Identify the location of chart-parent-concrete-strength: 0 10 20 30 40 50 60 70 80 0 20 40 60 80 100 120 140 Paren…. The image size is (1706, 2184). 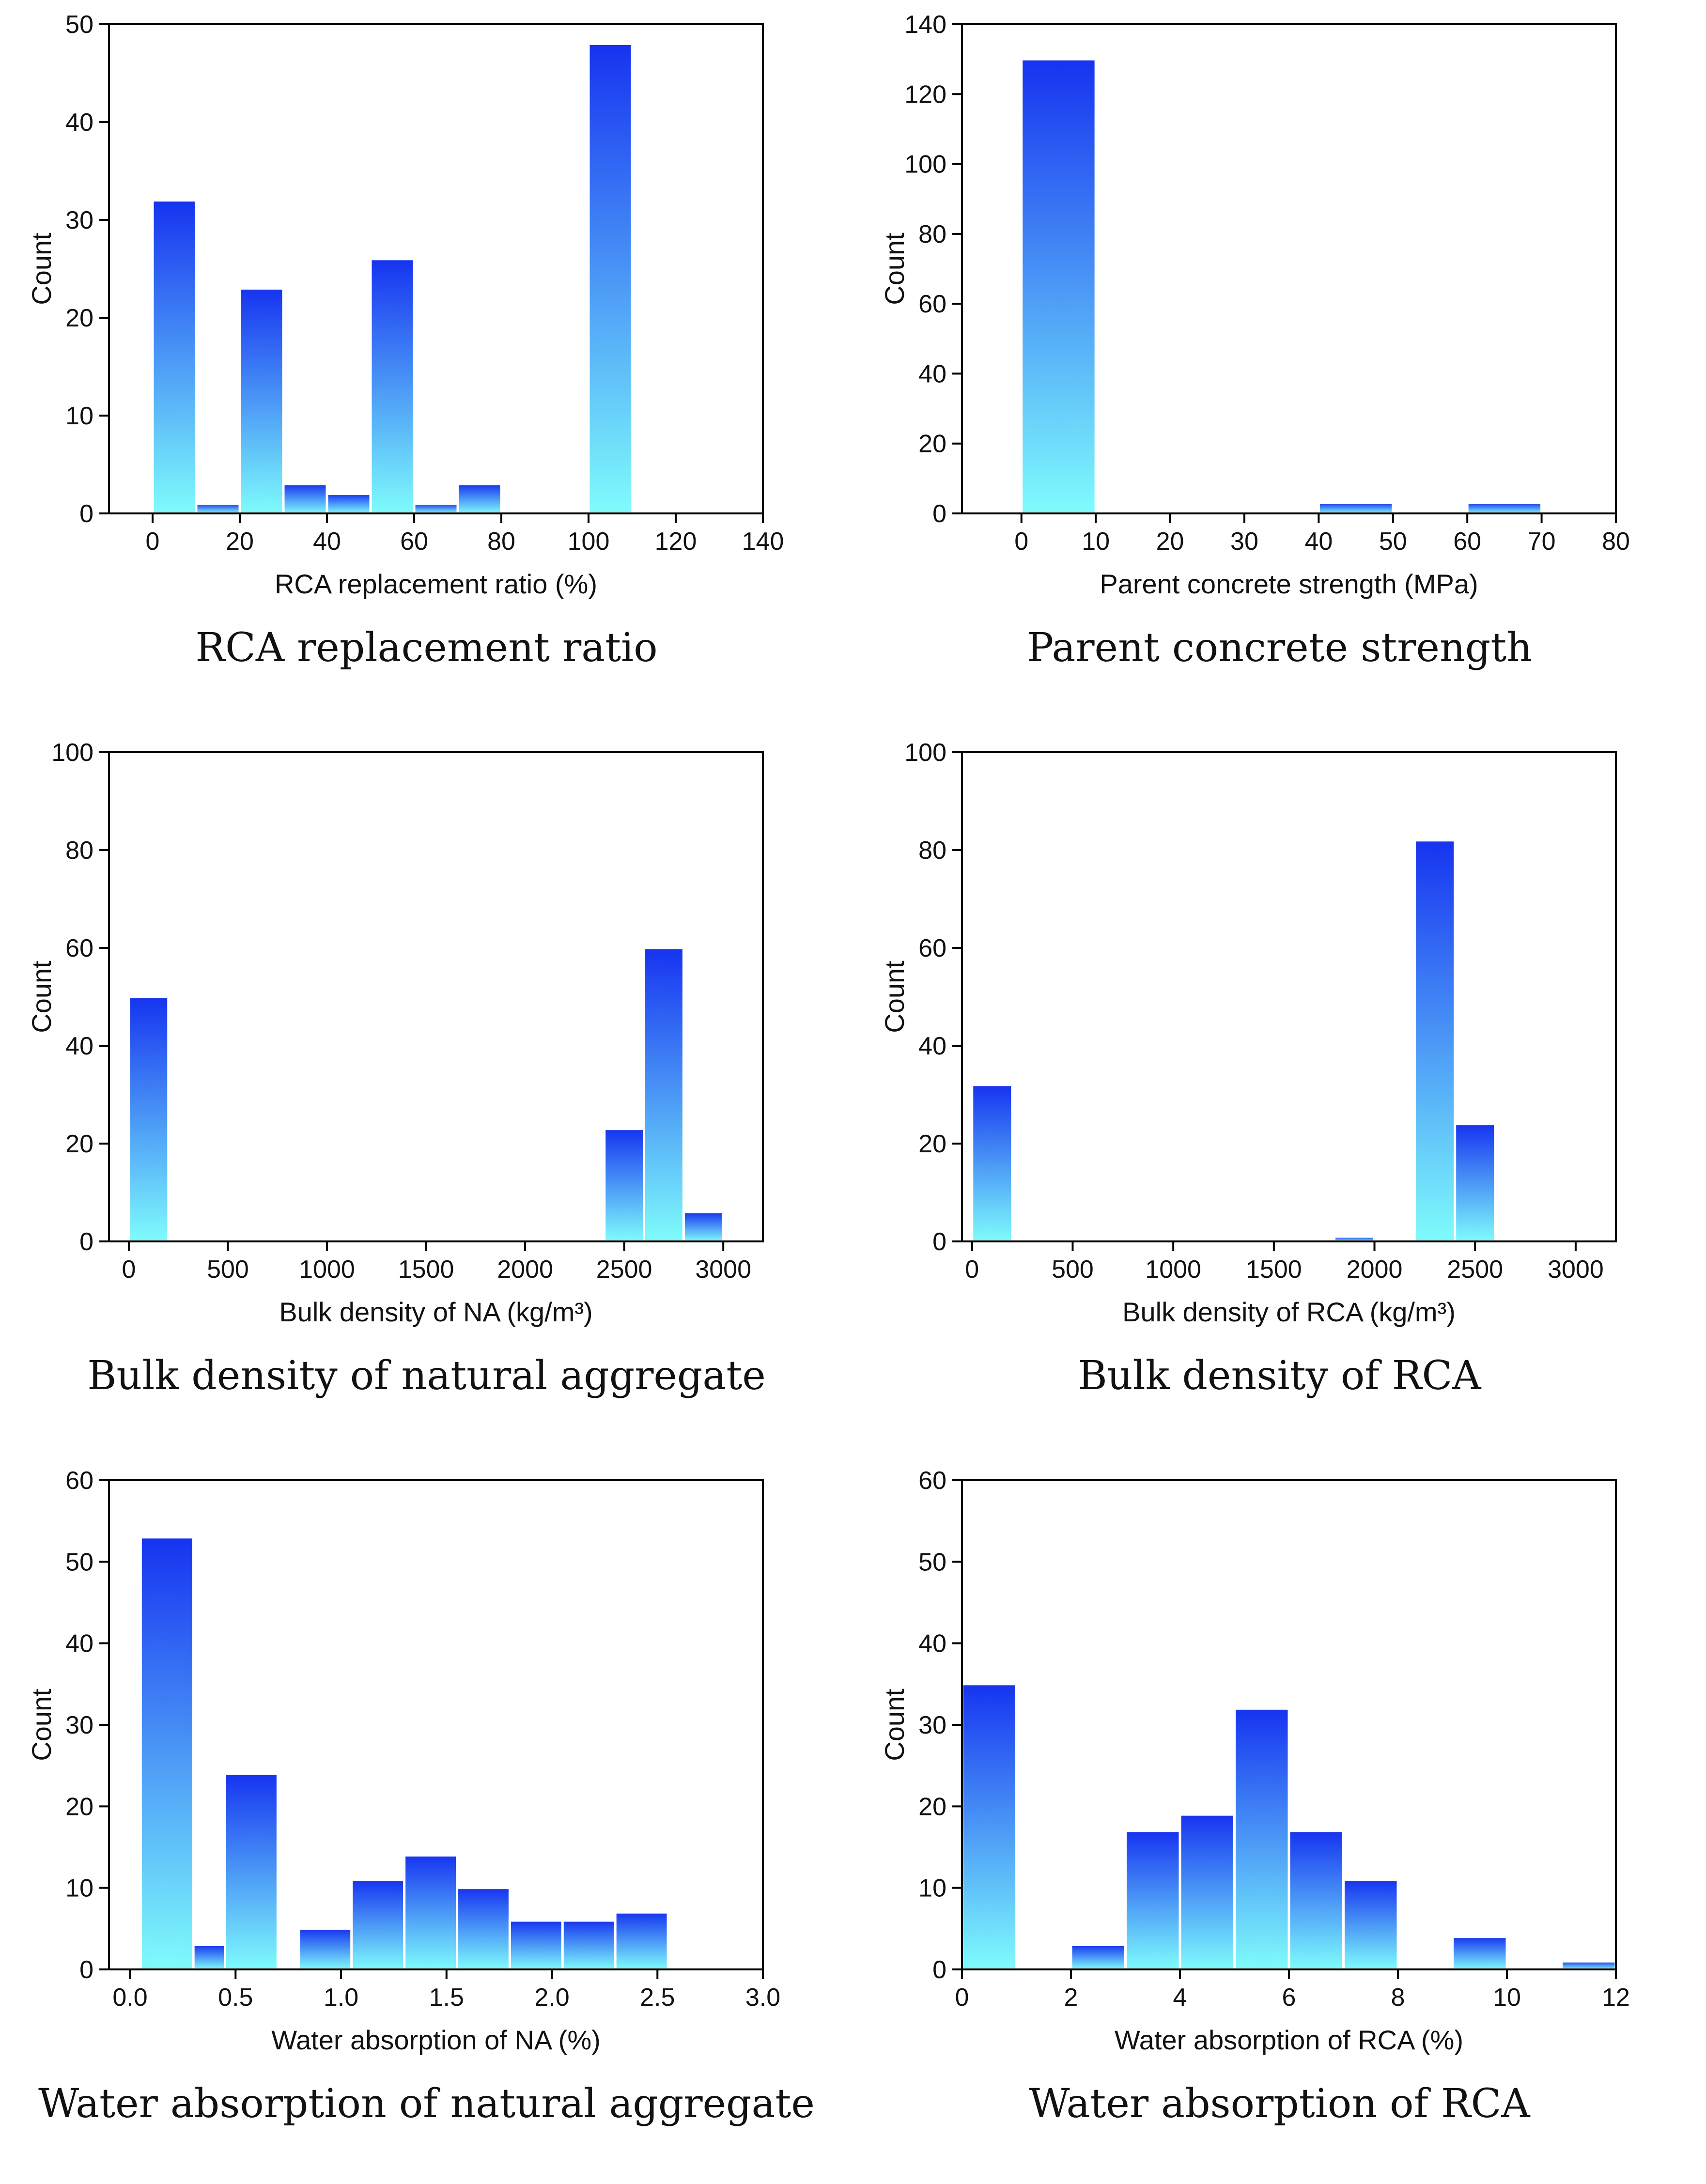
(1254, 305).